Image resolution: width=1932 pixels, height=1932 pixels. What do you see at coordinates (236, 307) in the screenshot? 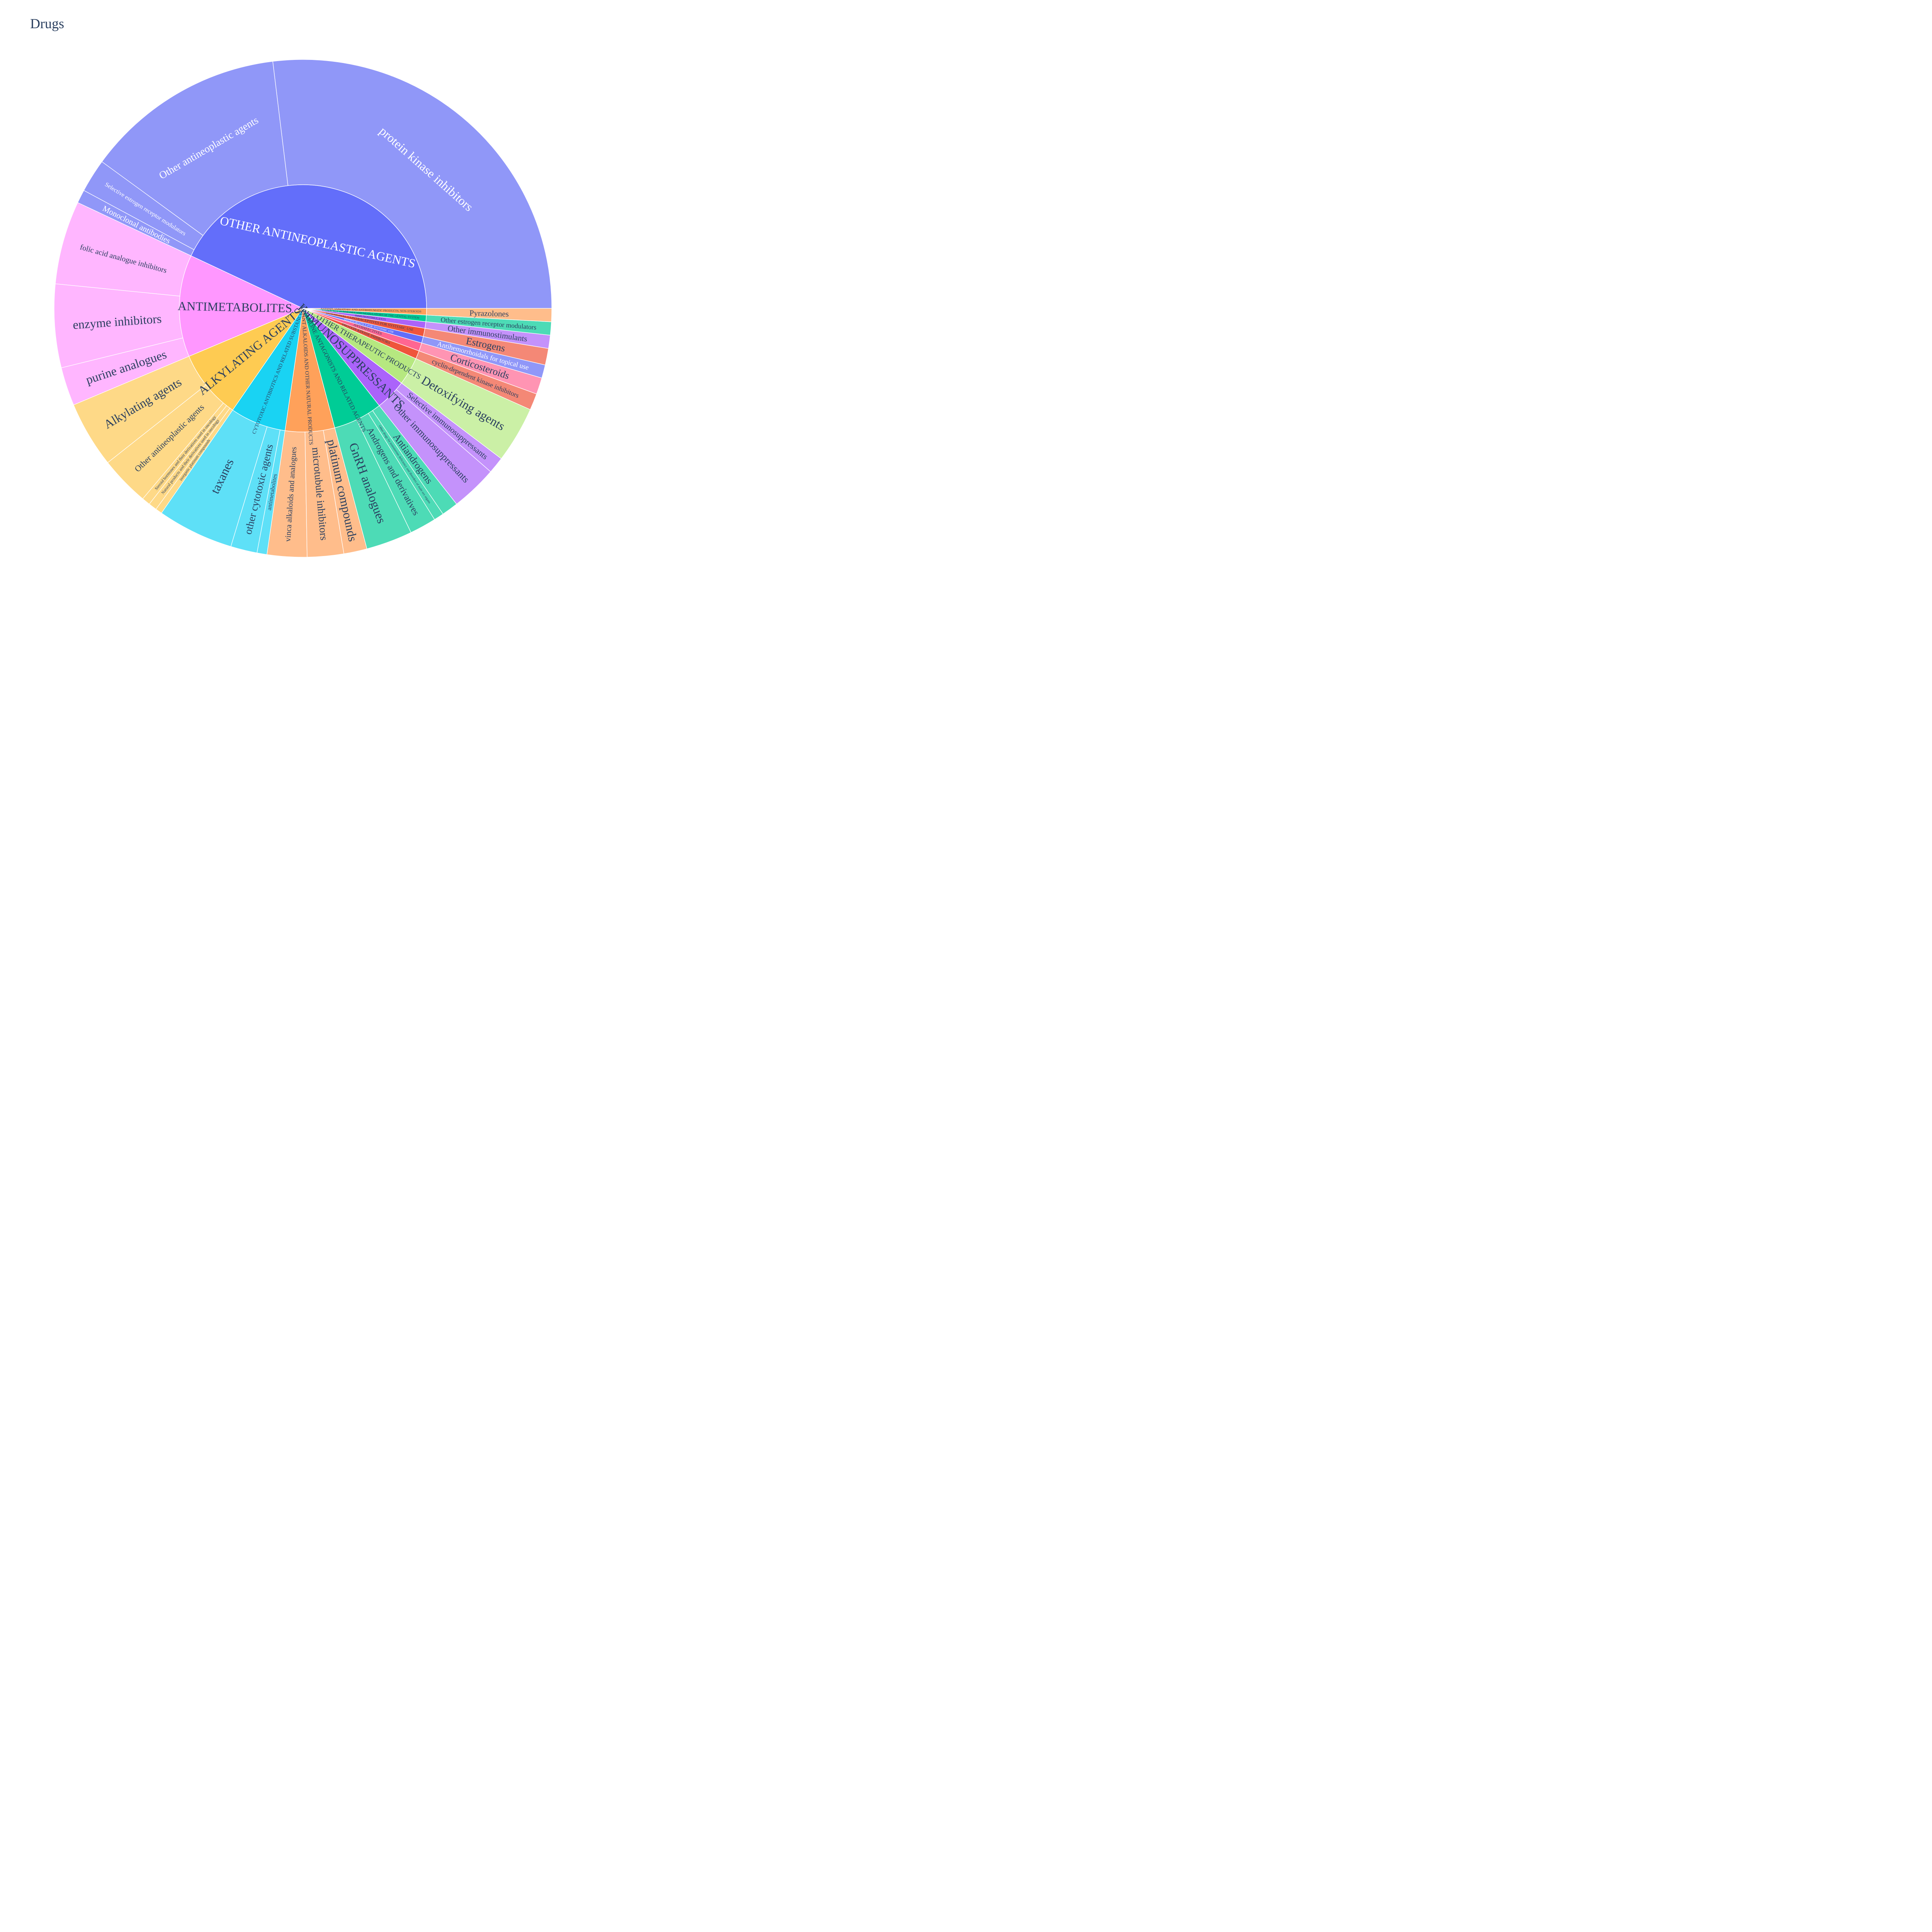
I see `label-antimetabolites: ANTIMETABOLITES` at bounding box center [236, 307].